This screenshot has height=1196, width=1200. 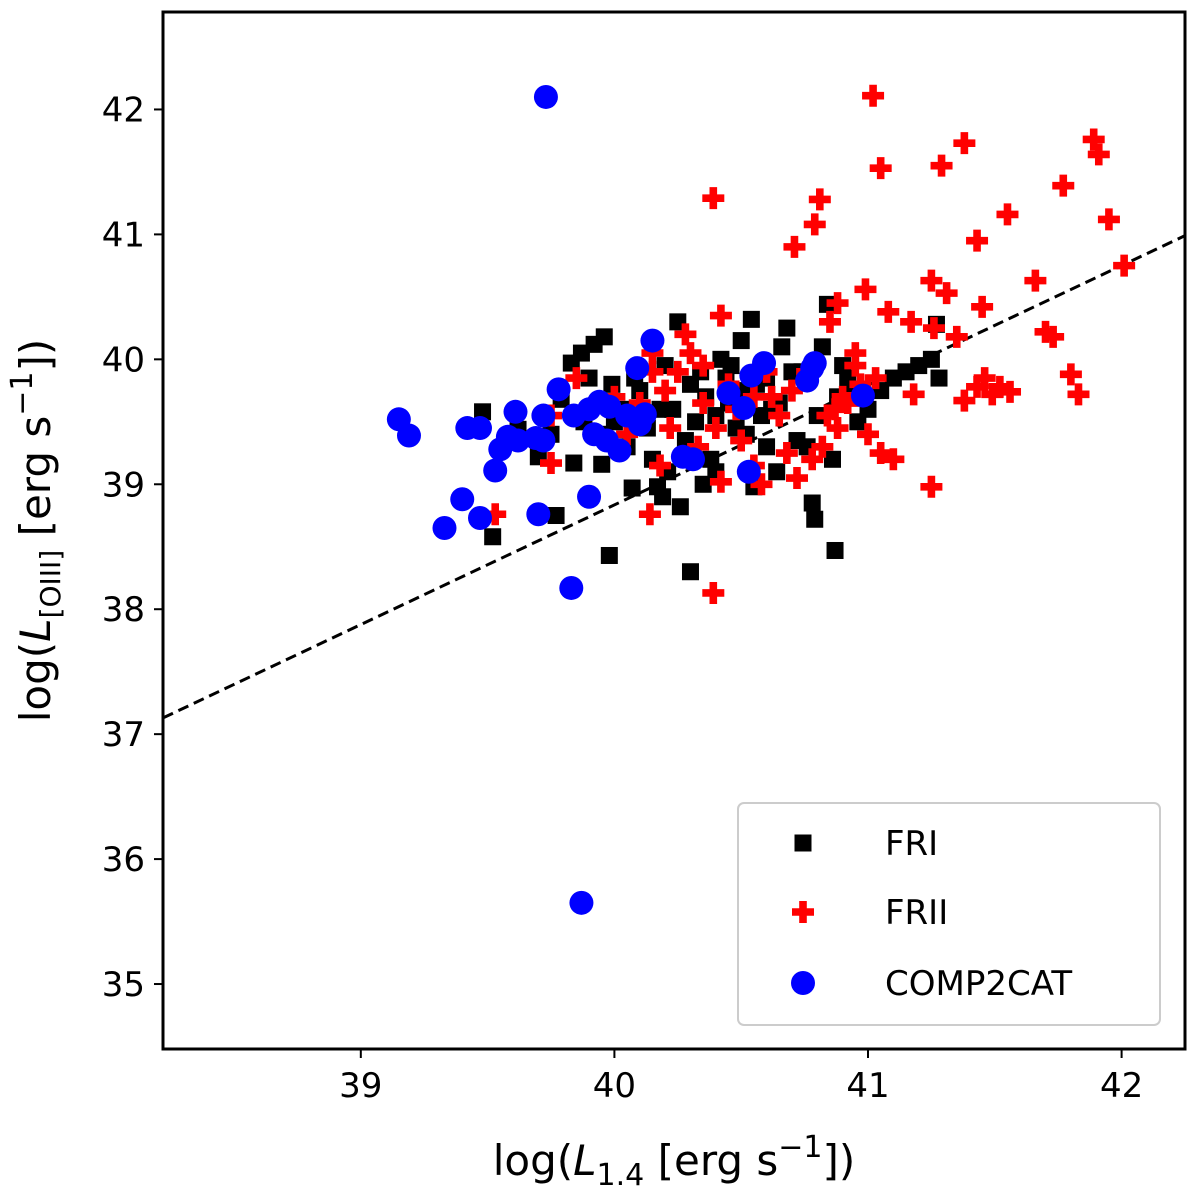 I want to click on legend-item-frii: FRII, so click(x=870, y=913).